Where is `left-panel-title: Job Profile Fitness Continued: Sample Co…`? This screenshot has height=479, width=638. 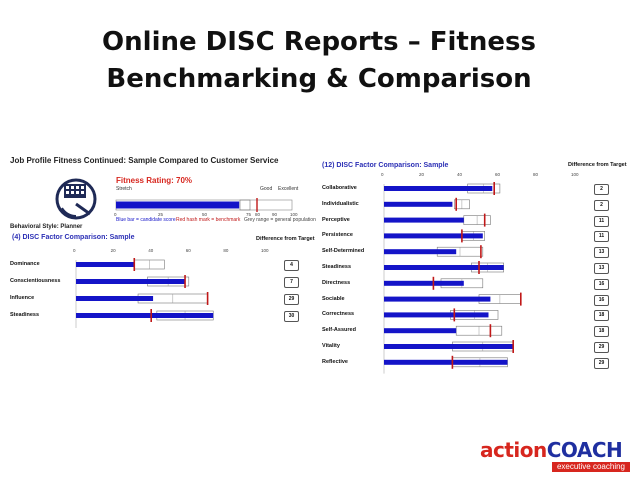
left-panel-title: Job Profile Fitness Continued: Sample Co… is located at coordinates (144, 160).